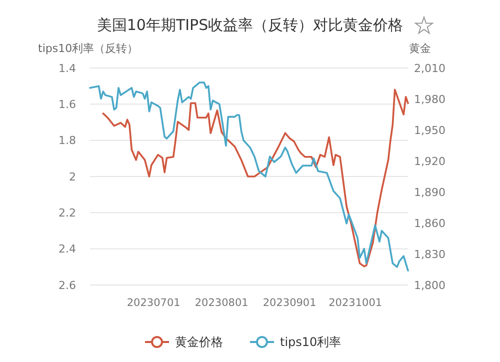 The width and height of the screenshot is (500, 362). What do you see at coordinates (67, 105) in the screenshot?
I see `y-tick-label: 1.6` at bounding box center [67, 105].